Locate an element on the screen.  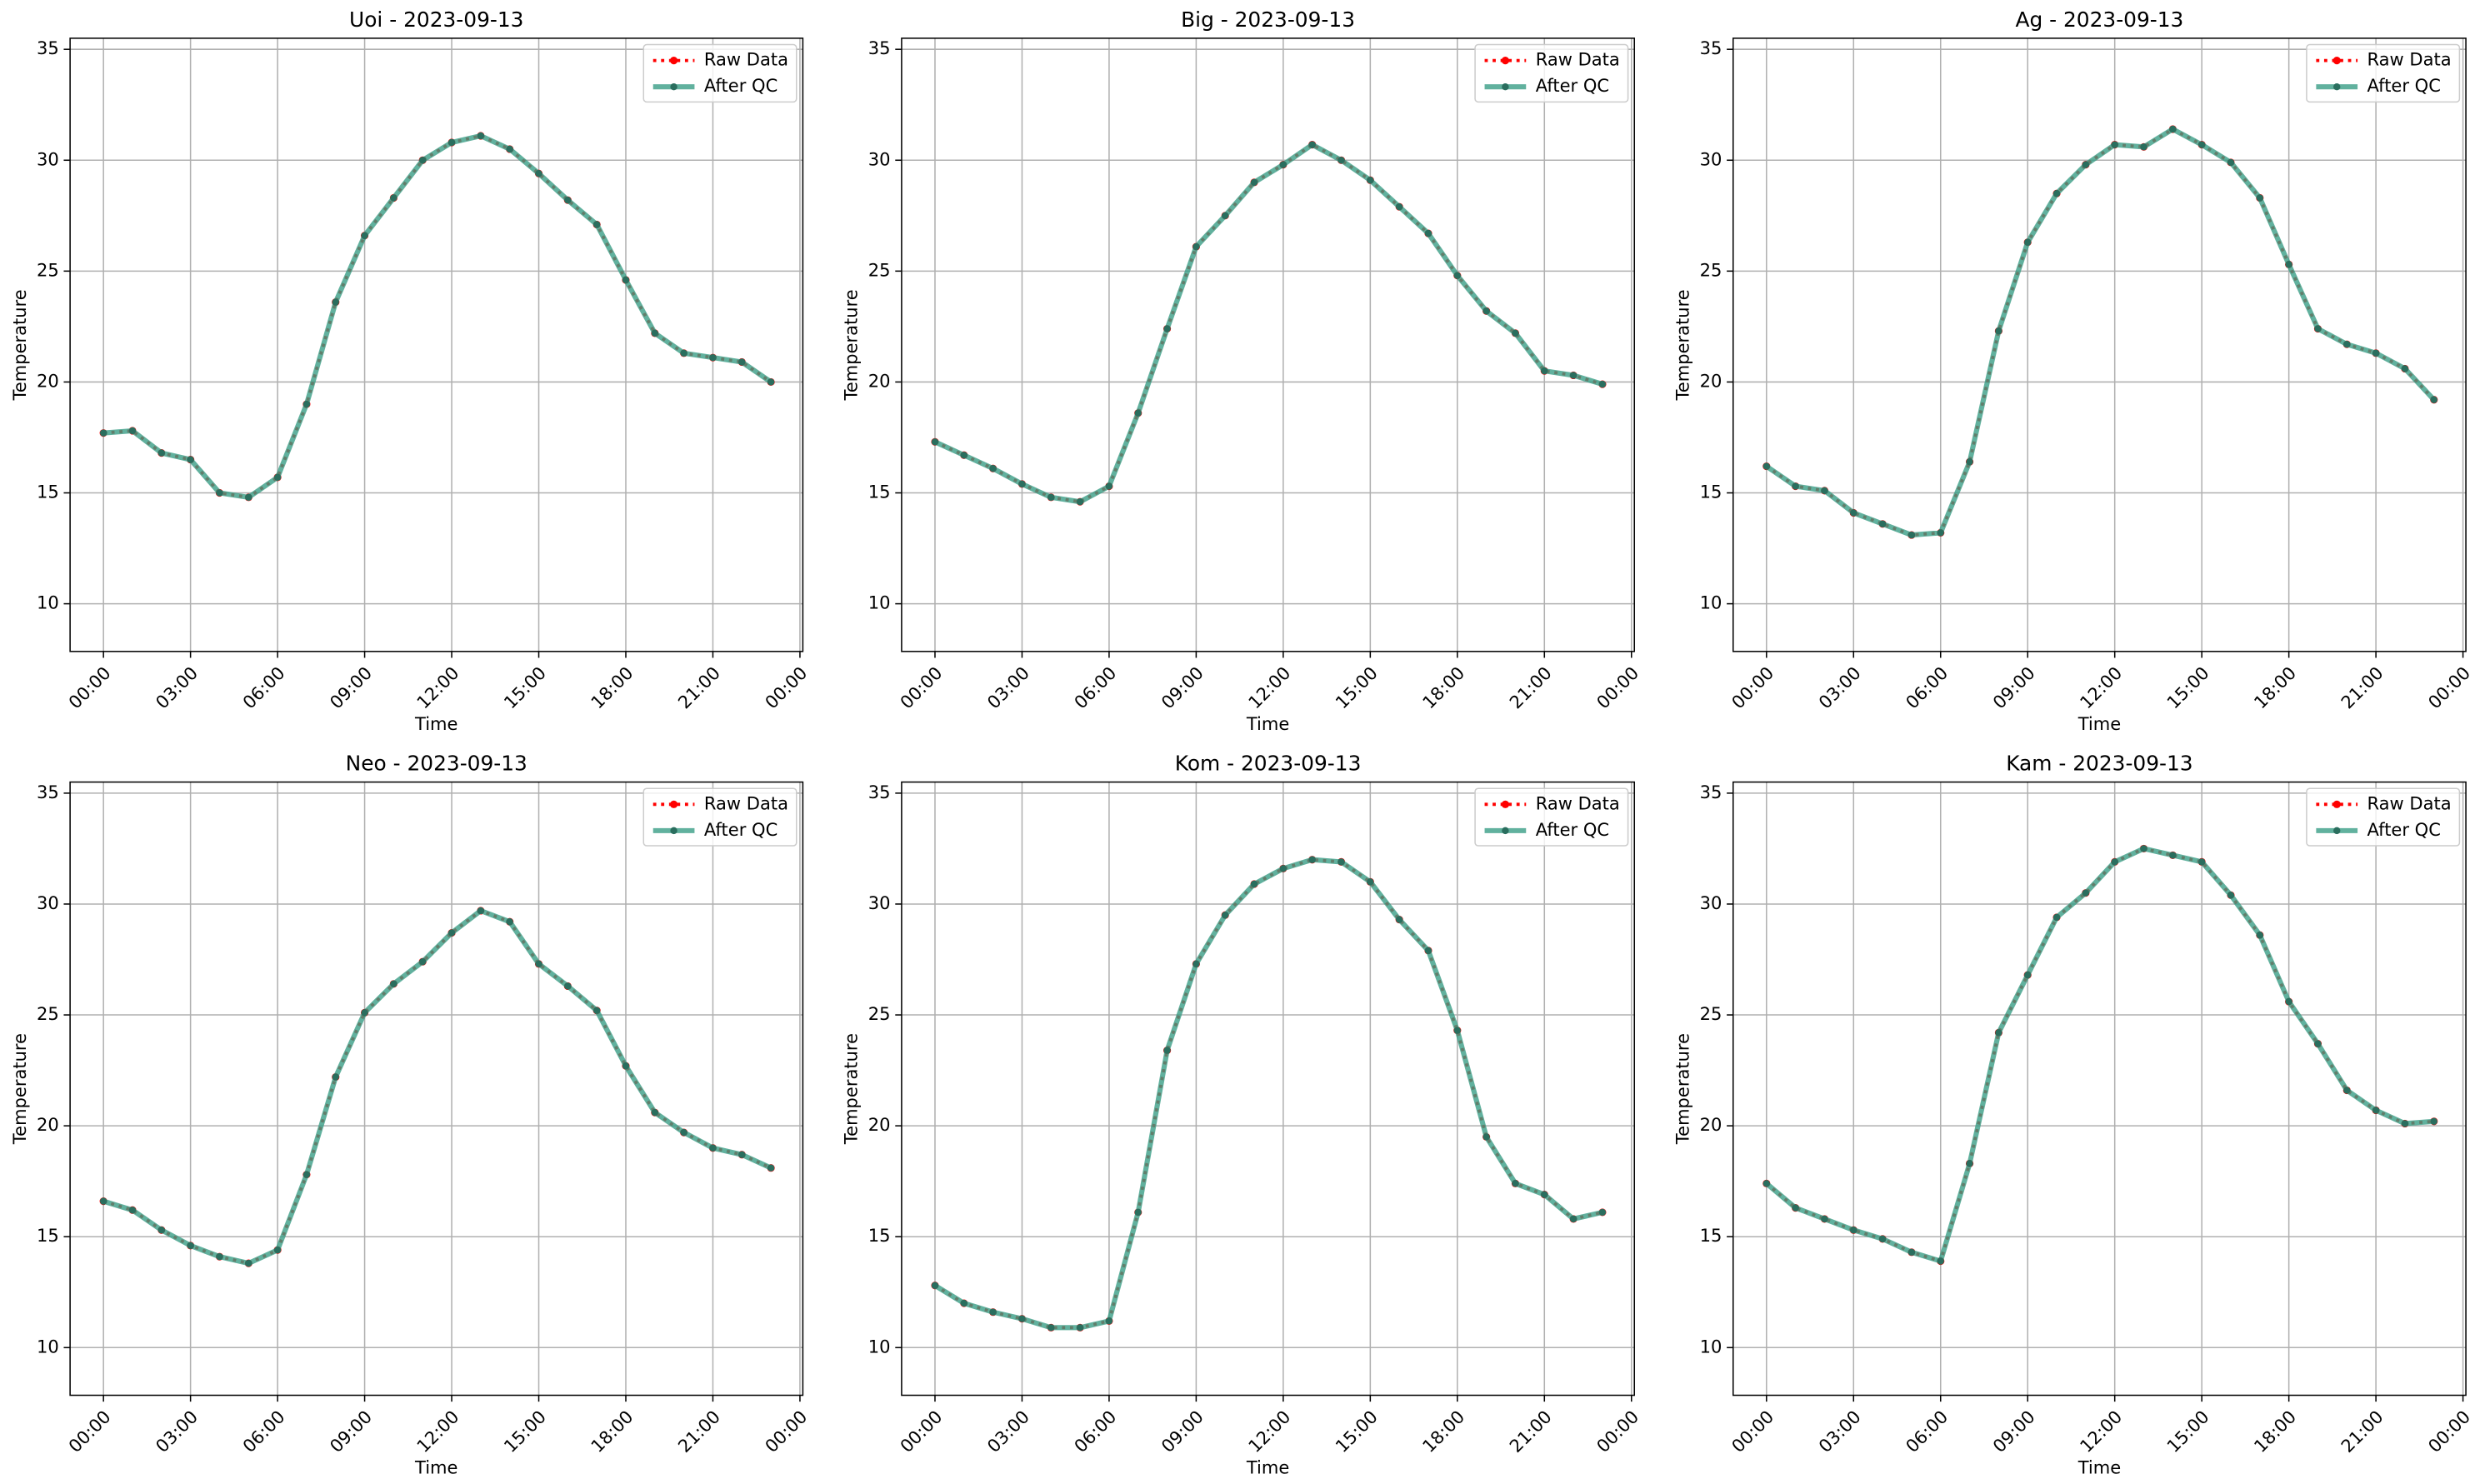
chart-title: Kam - 2023-09-13 is located at coordinates (2099, 764).